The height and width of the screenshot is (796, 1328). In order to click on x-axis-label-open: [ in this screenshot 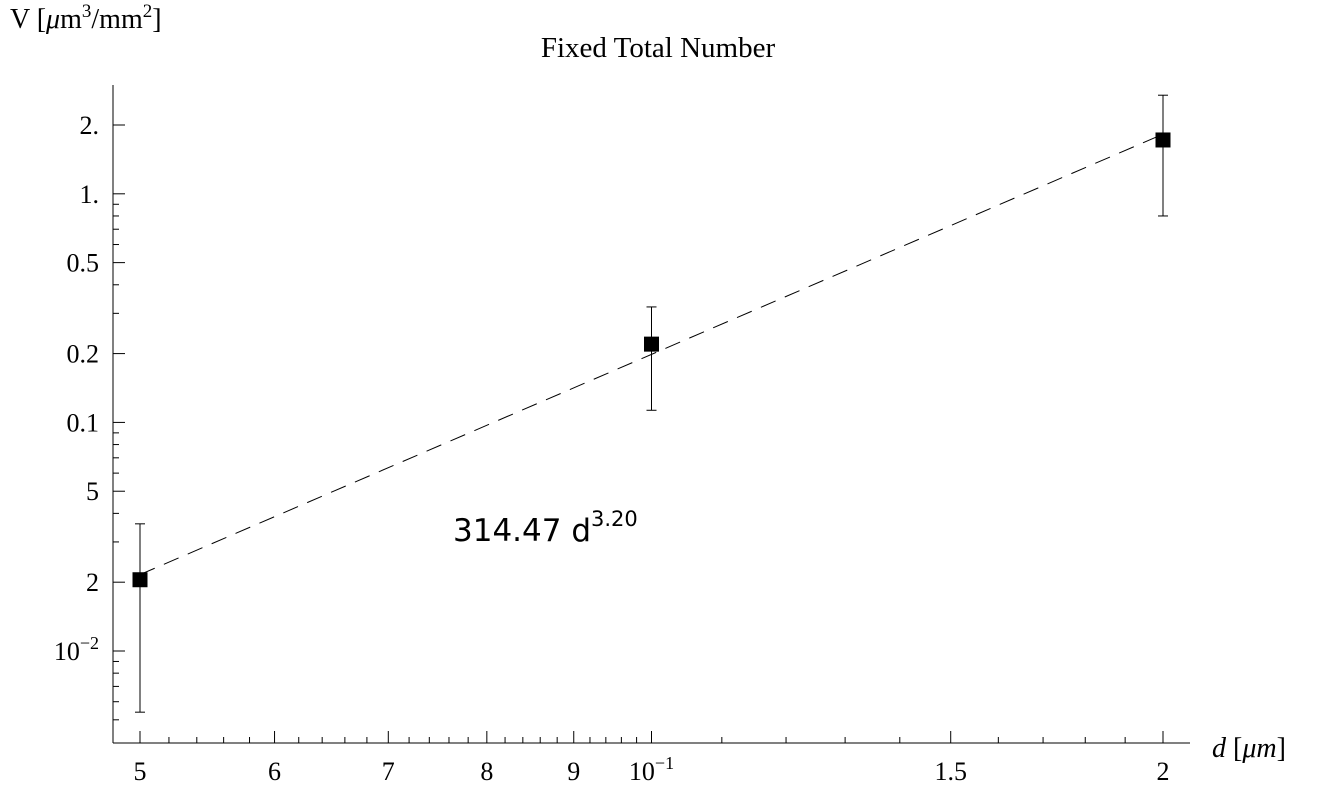, I will do `click(1234, 748)`.